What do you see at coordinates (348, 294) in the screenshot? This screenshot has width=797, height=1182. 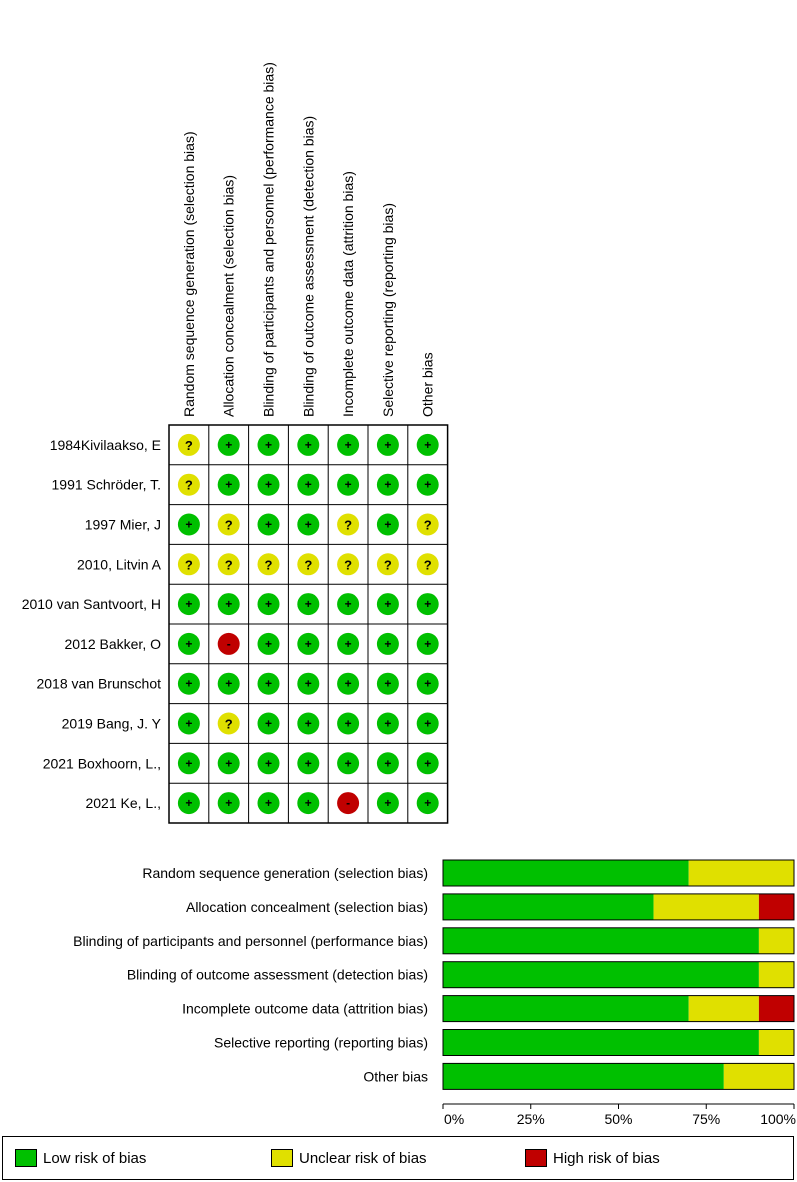 I see `column-header: Incomplete outcome data (attrition bias)` at bounding box center [348, 294].